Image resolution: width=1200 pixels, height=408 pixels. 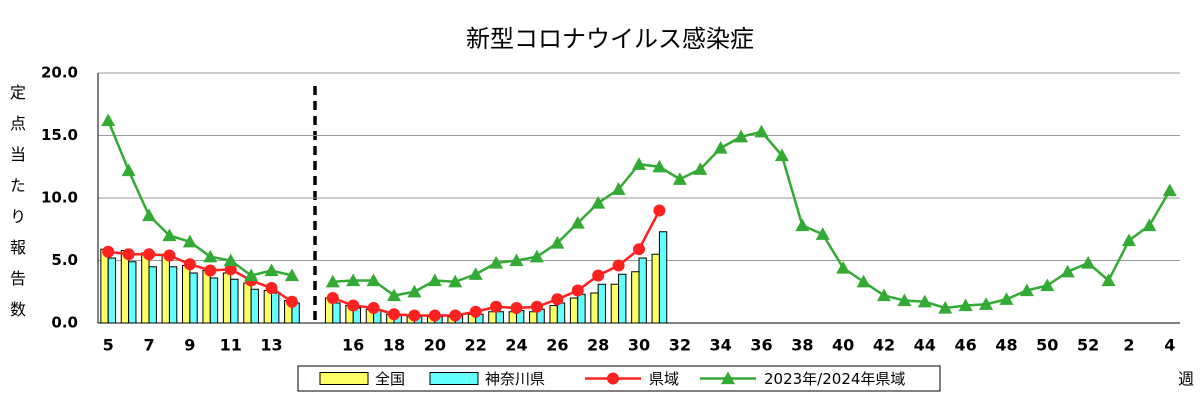 I want to click on x-axis-label: 週, so click(x=1186, y=379).